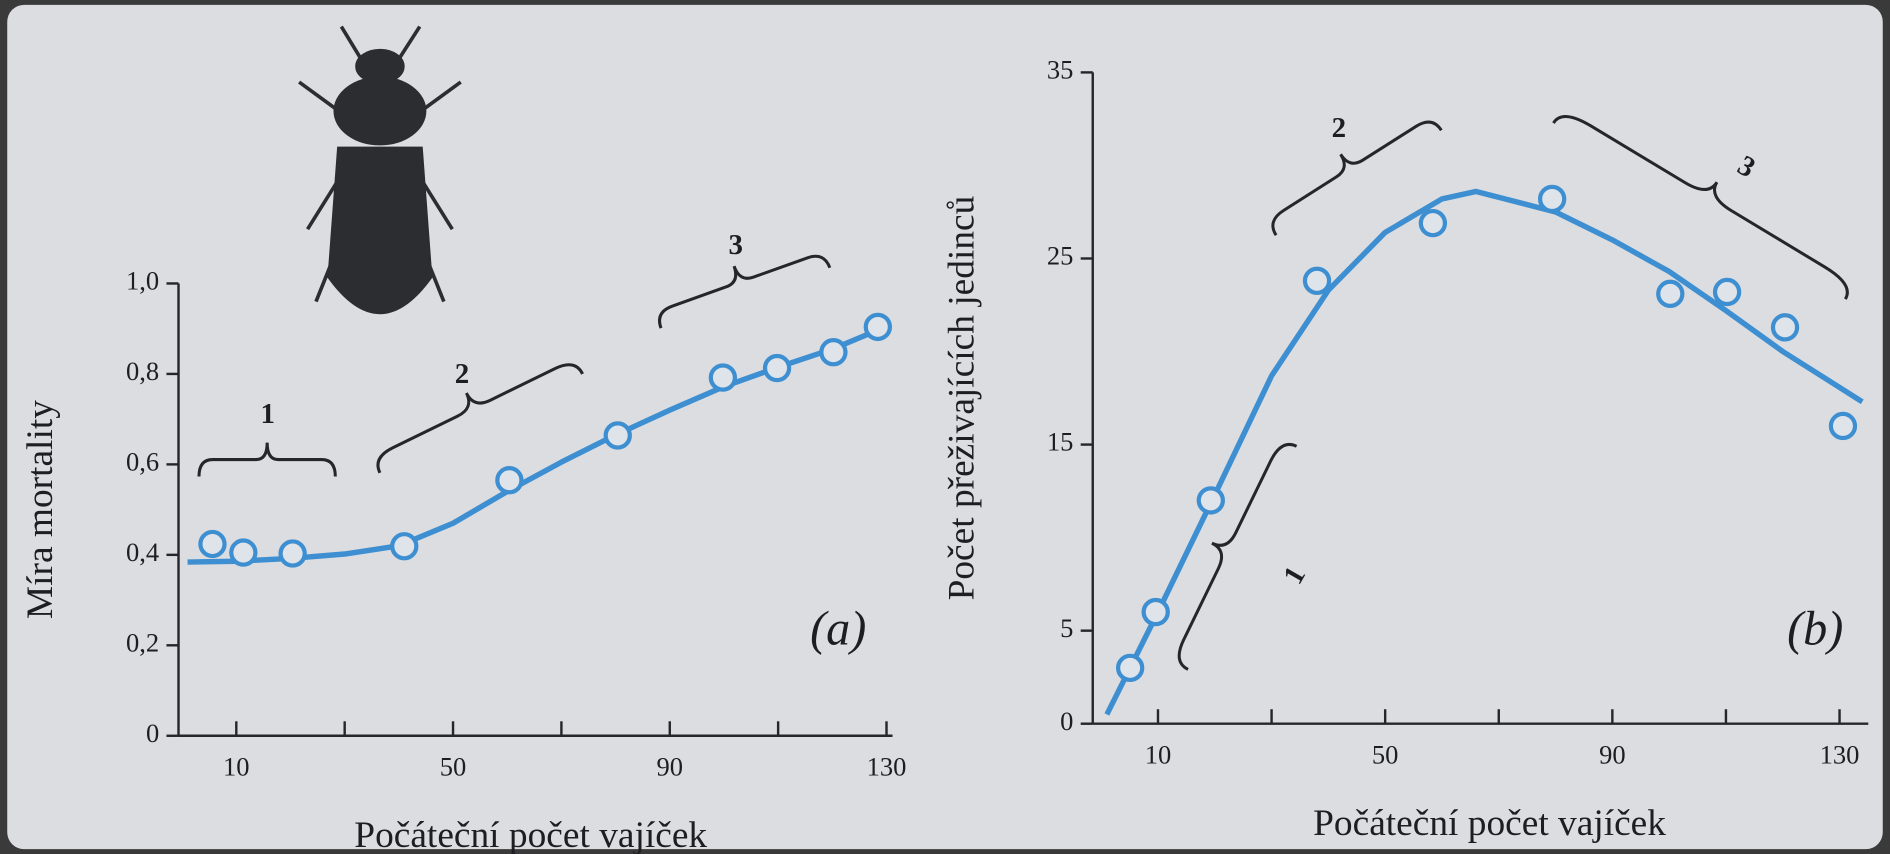 The width and height of the screenshot is (1890, 854). What do you see at coordinates (736, 245) in the screenshot?
I see `annotation: 3` at bounding box center [736, 245].